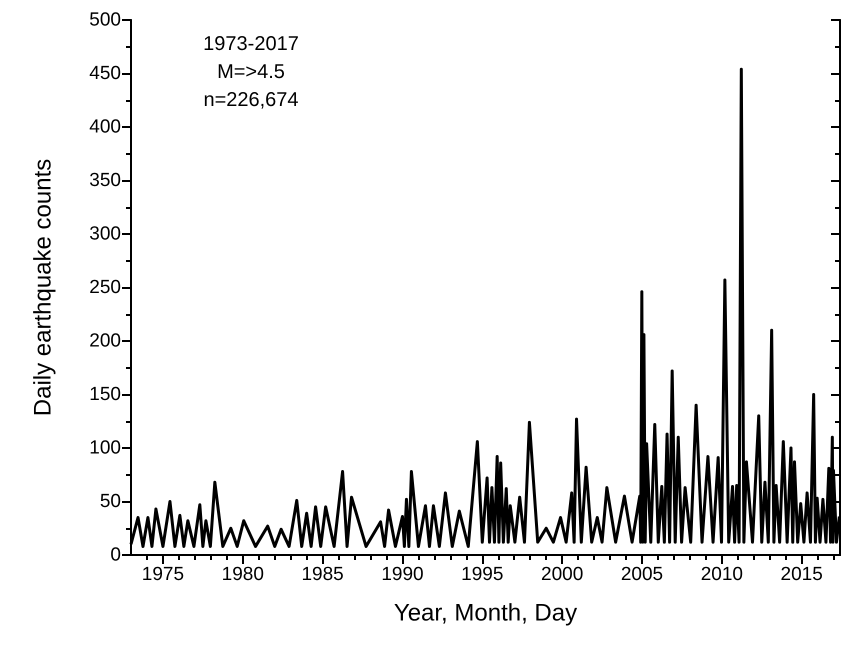 This screenshot has height=648, width=844. What do you see at coordinates (105, 73) in the screenshot?
I see `y-tick-label: 450` at bounding box center [105, 73].